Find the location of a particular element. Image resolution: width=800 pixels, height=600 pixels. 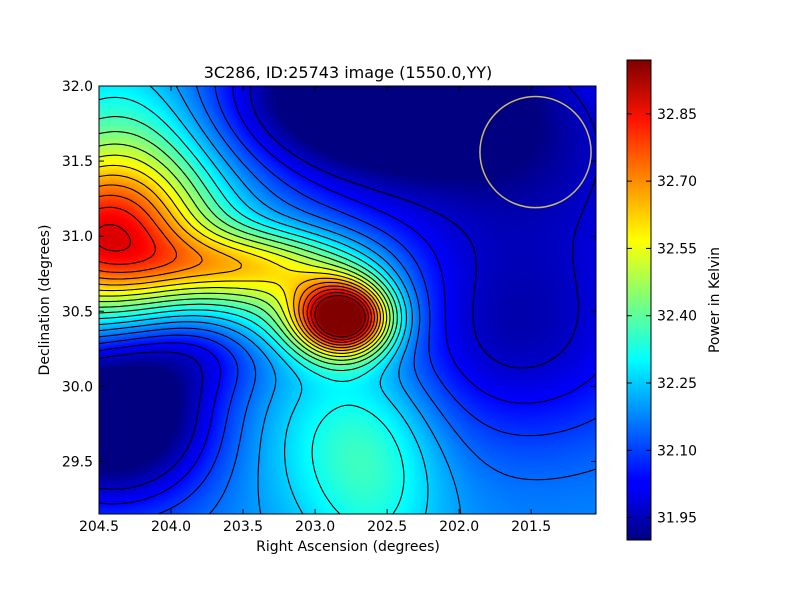

y-tick-label: 31.5 is located at coordinates (77, 162).